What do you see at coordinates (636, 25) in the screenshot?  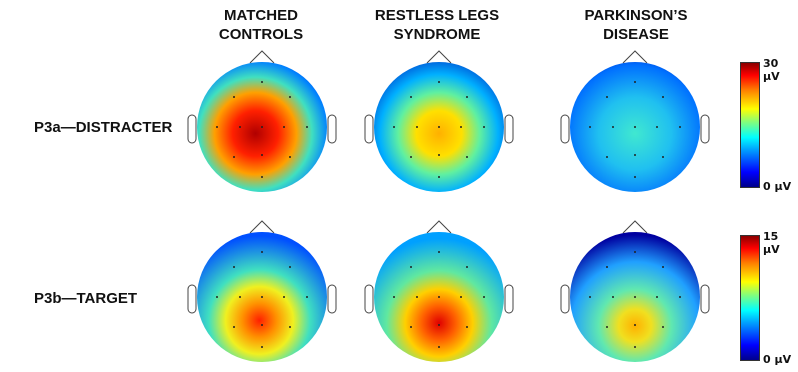 I see `column-title-parkinsons: PARKINSON’S DISEASE` at bounding box center [636, 25].